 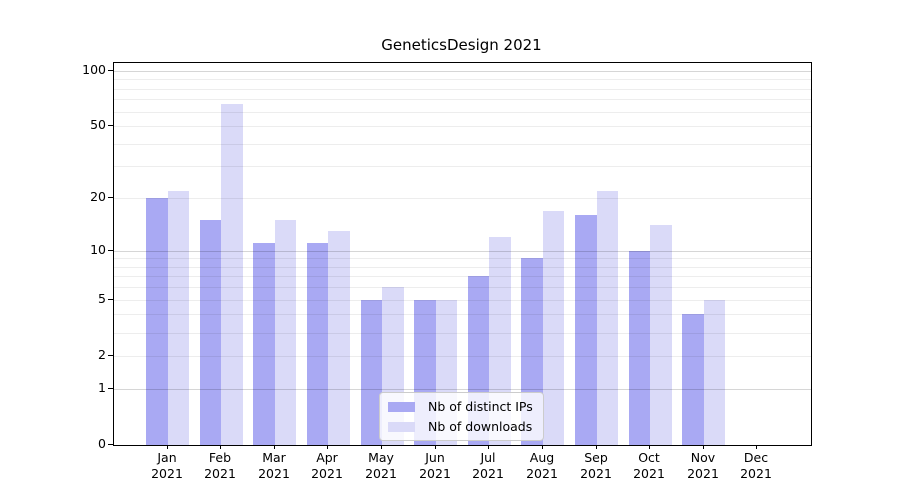 I want to click on legend-item-distinct-ips: Nb of distinct IPs, so click(x=460, y=406).